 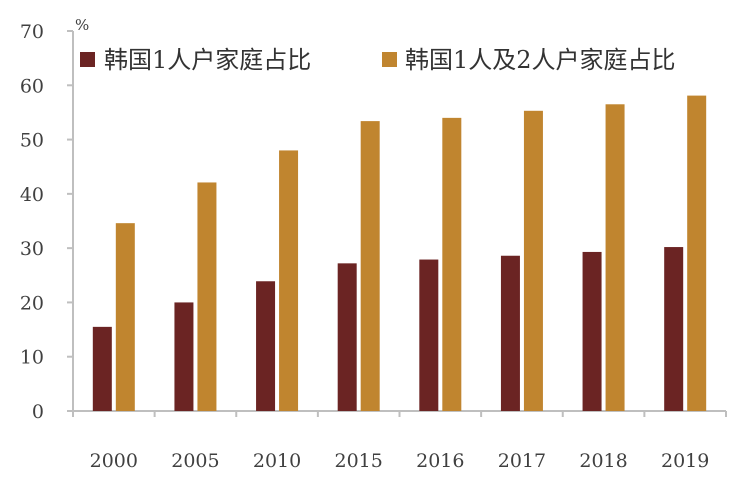 I want to click on bar-one-two-person-2015, so click(x=370, y=266).